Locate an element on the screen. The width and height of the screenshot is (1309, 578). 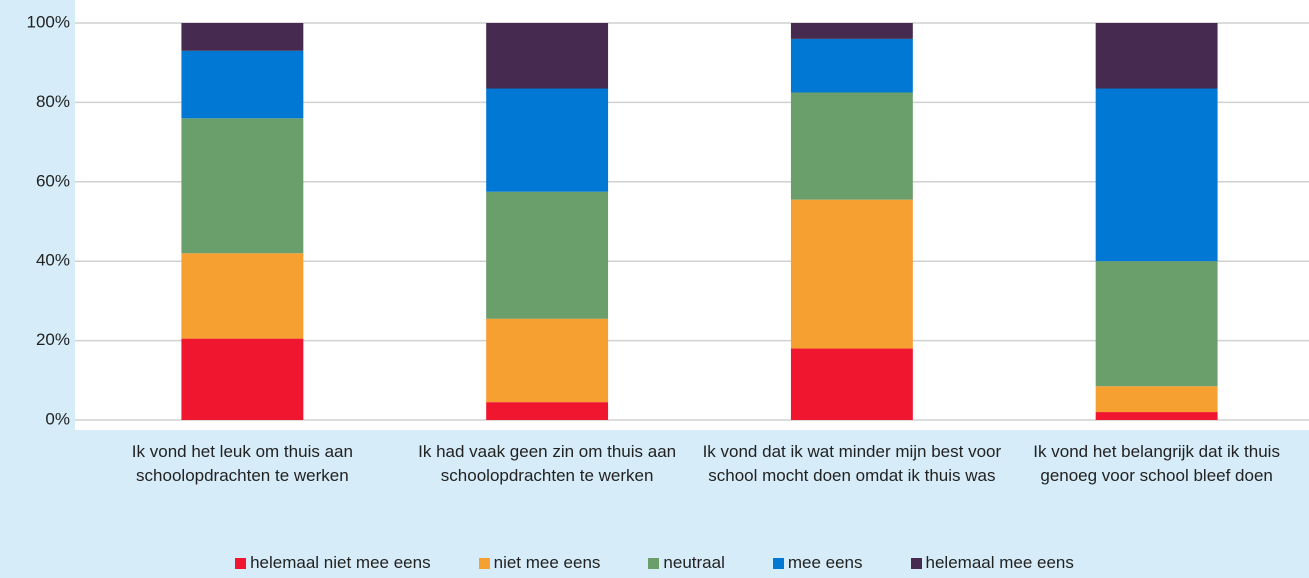
legend-item: helemaal mee eens is located at coordinates (992, 563).